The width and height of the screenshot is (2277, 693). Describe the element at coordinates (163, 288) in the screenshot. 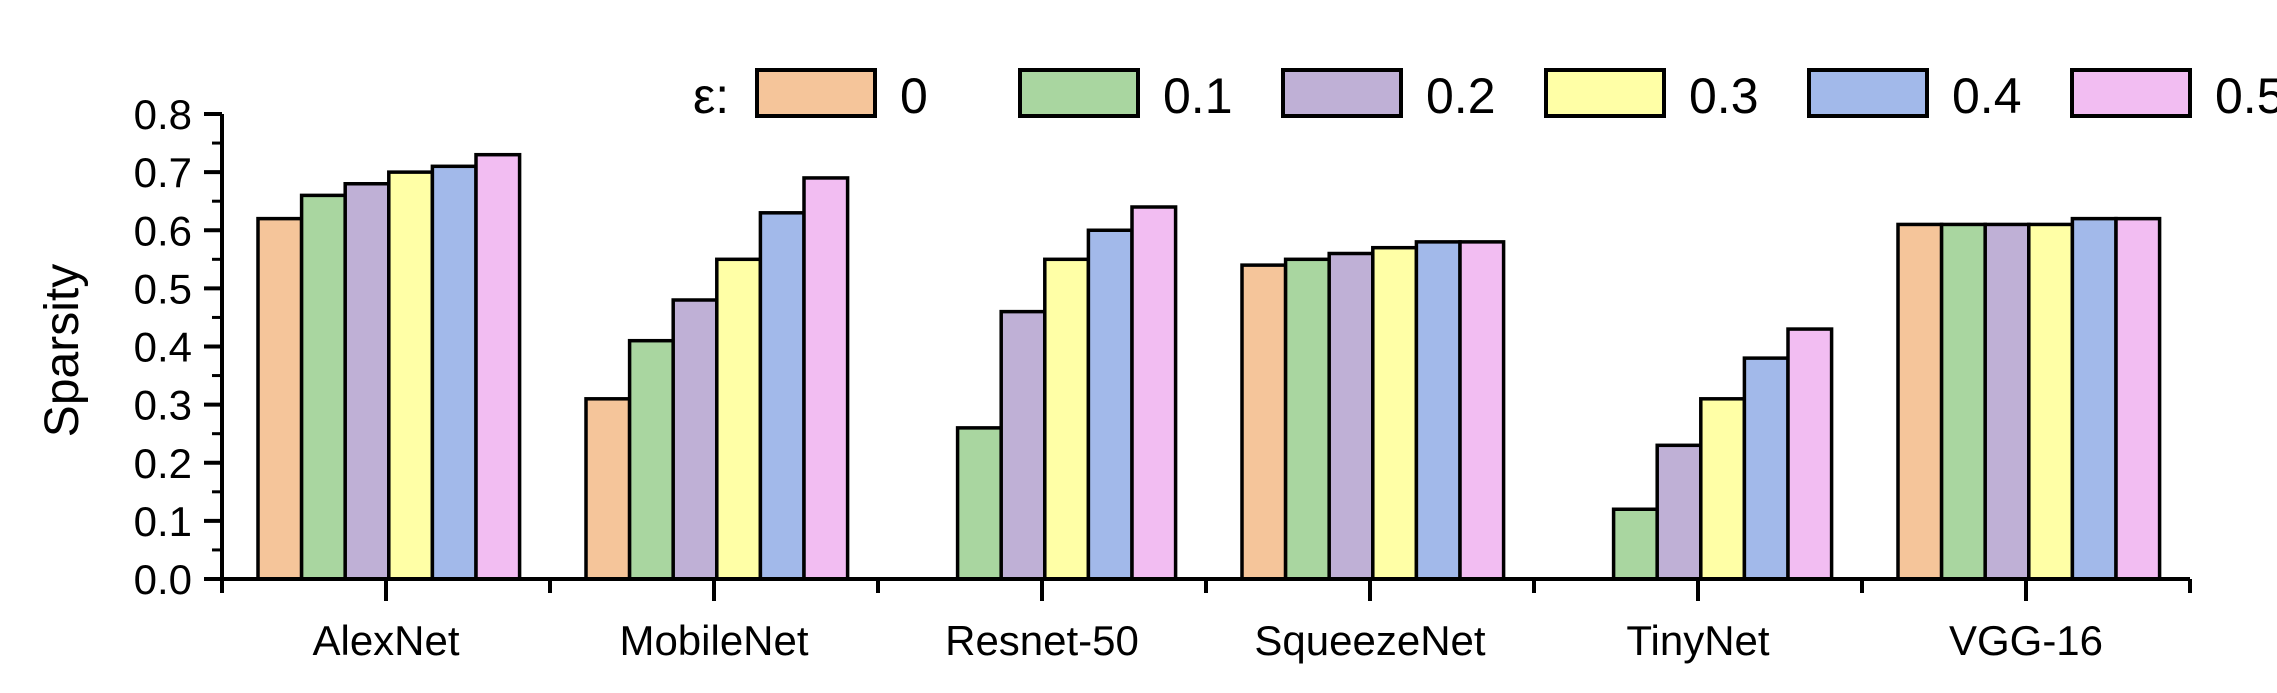

I see `y-tick-label: 0.5` at that location.